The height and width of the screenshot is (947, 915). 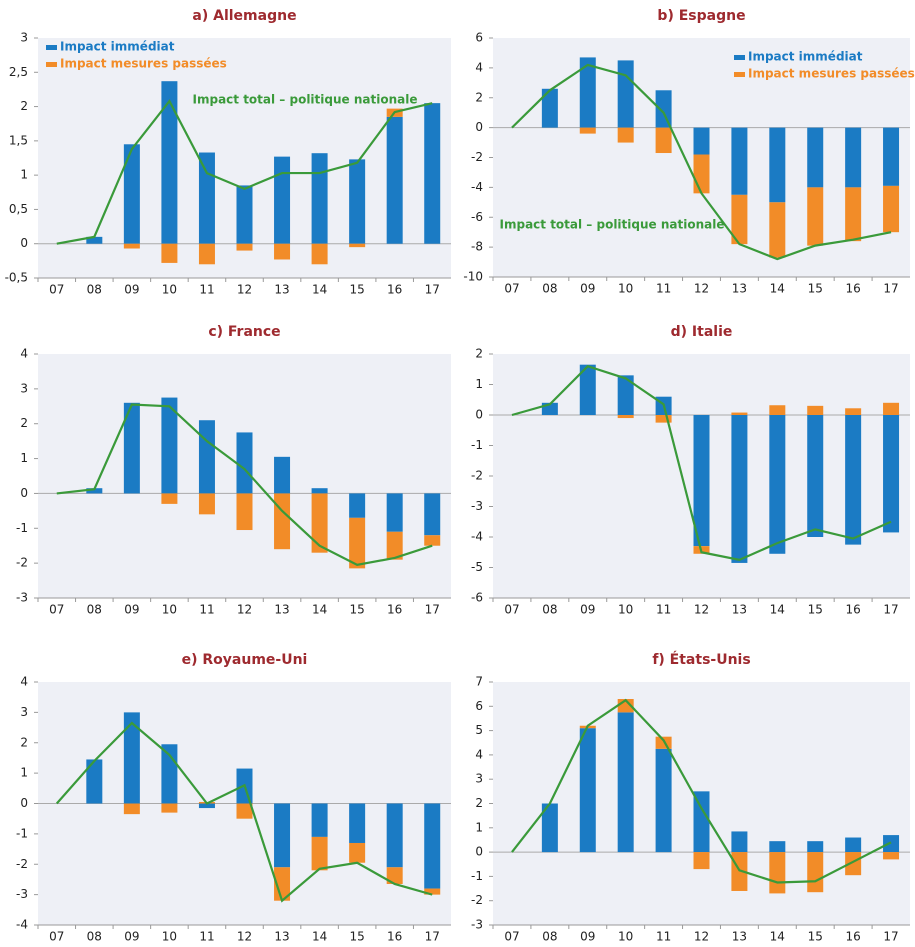 I want to click on chart-title: d) Italie, so click(x=702, y=332).